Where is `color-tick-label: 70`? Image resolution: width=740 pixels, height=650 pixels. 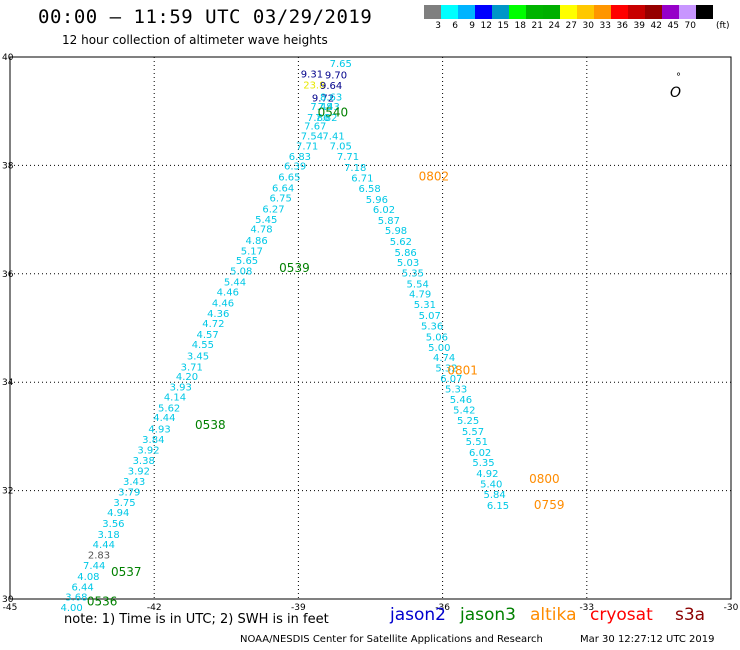
color-tick-label: 70 is located at coordinates (690, 26).